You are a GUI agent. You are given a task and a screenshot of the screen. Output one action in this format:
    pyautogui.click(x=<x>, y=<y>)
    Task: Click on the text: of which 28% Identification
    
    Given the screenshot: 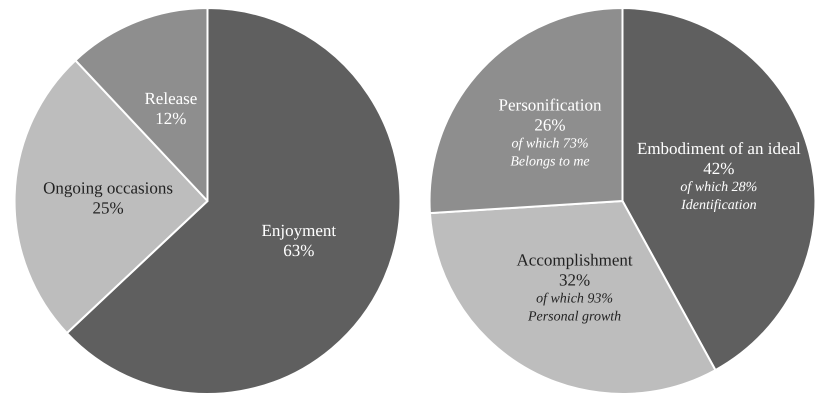 What is the action you would take?
    pyautogui.click(x=719, y=196)
    